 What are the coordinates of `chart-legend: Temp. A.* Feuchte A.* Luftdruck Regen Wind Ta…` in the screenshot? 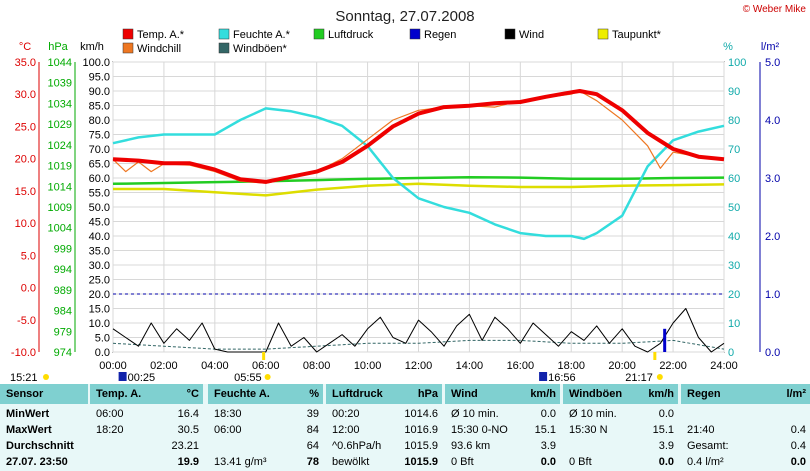 It's located at (392, 41).